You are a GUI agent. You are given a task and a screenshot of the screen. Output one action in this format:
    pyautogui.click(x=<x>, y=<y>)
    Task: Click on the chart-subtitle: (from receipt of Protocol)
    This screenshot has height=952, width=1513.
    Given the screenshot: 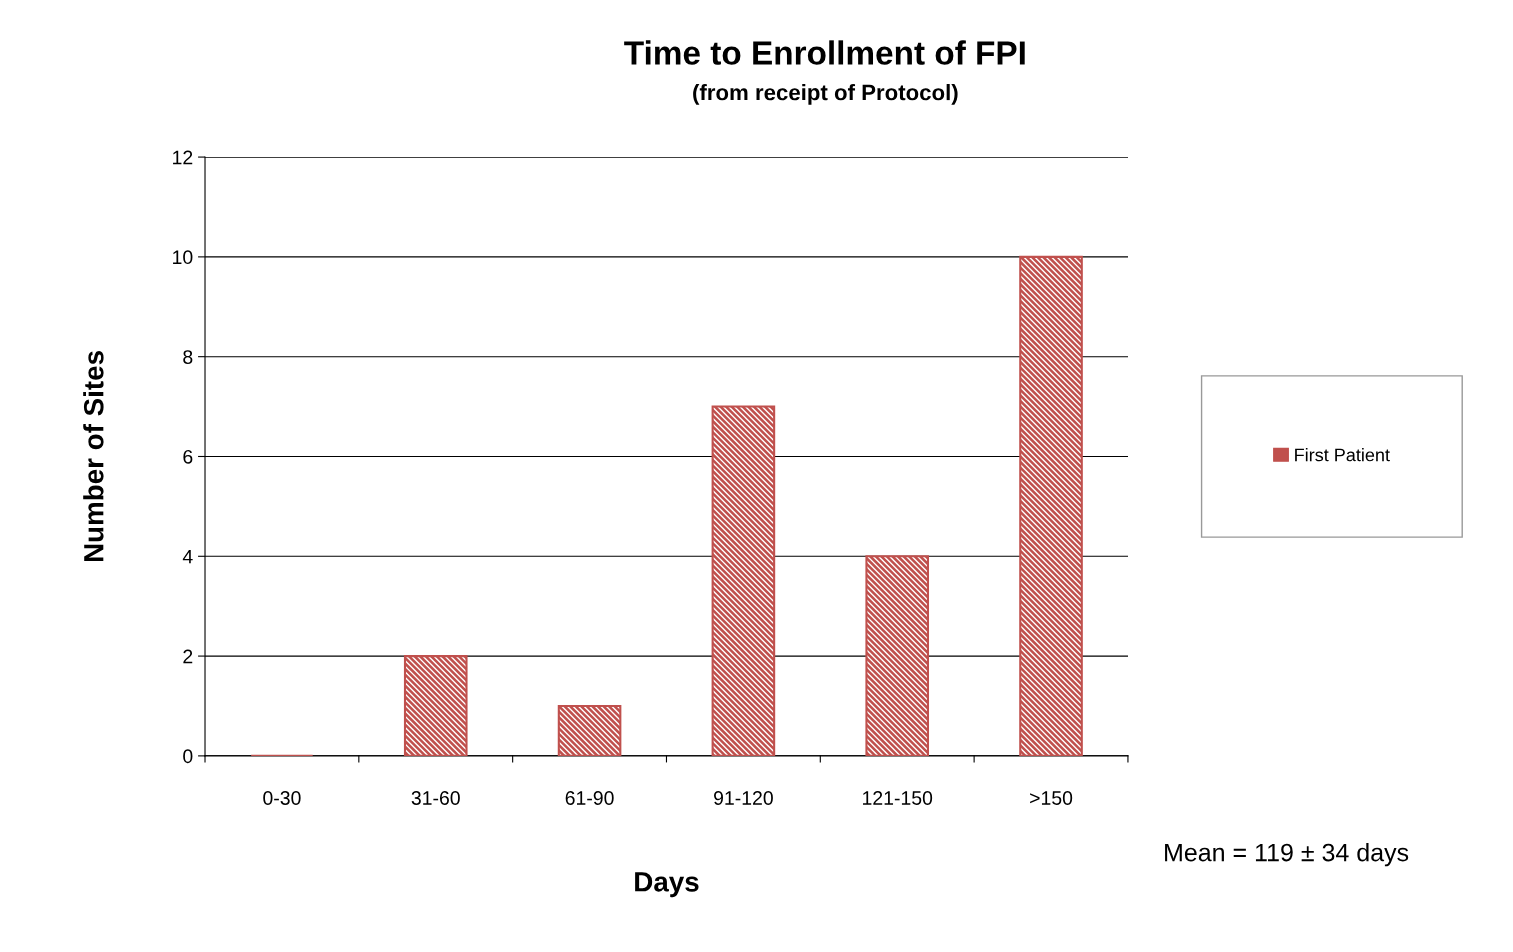 What is the action you would take?
    pyautogui.click(x=825, y=94)
    